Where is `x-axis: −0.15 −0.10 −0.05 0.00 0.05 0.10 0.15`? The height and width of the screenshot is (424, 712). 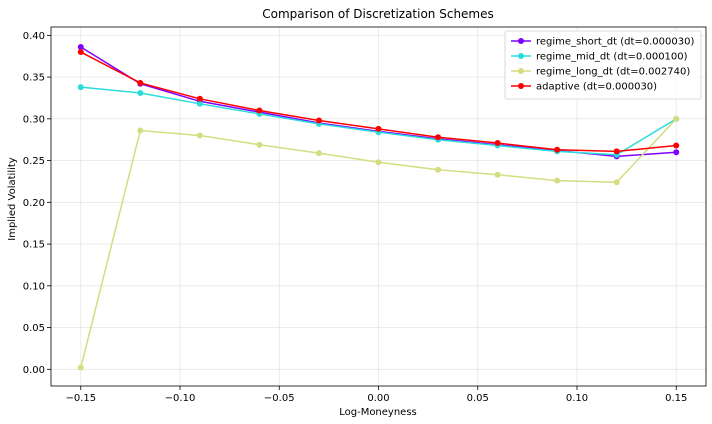
x-axis: −0.15 −0.10 −0.05 0.00 0.05 0.10 0.15 is located at coordinates (376, 395).